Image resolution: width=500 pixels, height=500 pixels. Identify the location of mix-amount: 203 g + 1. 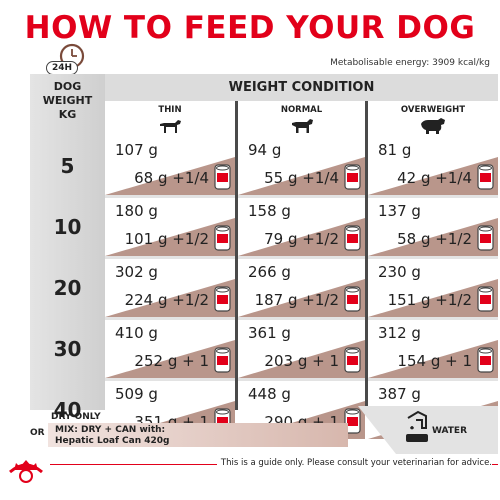
(301, 361).